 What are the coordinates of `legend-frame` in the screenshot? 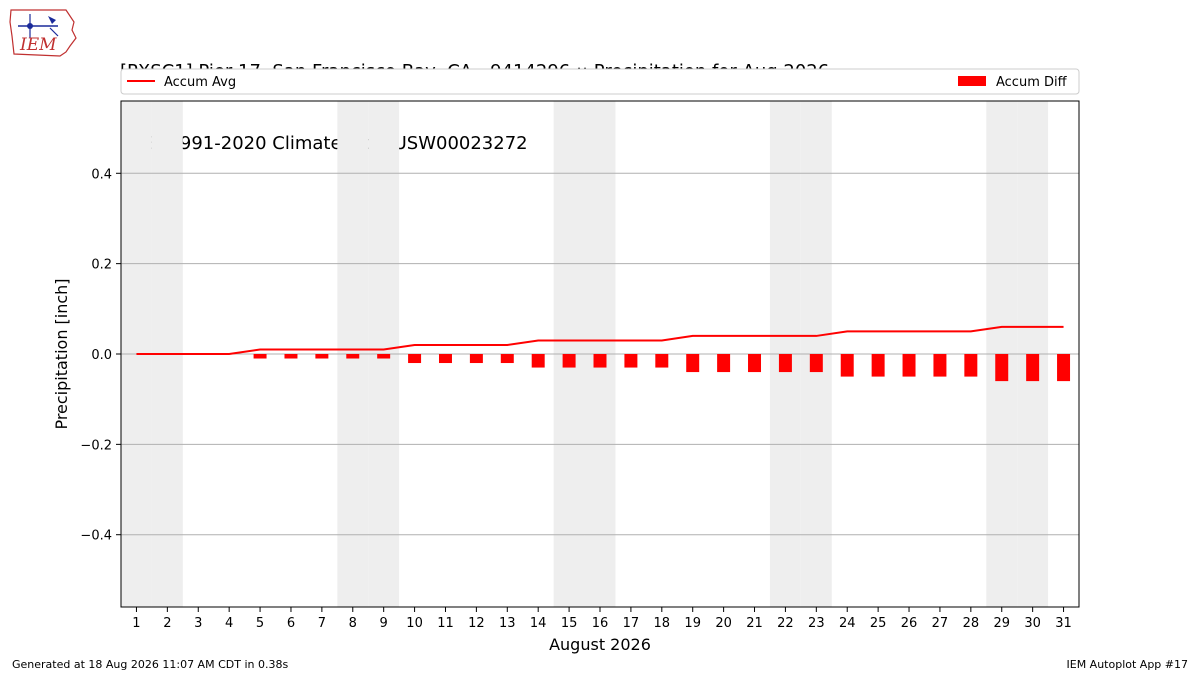 It's located at (600, 81).